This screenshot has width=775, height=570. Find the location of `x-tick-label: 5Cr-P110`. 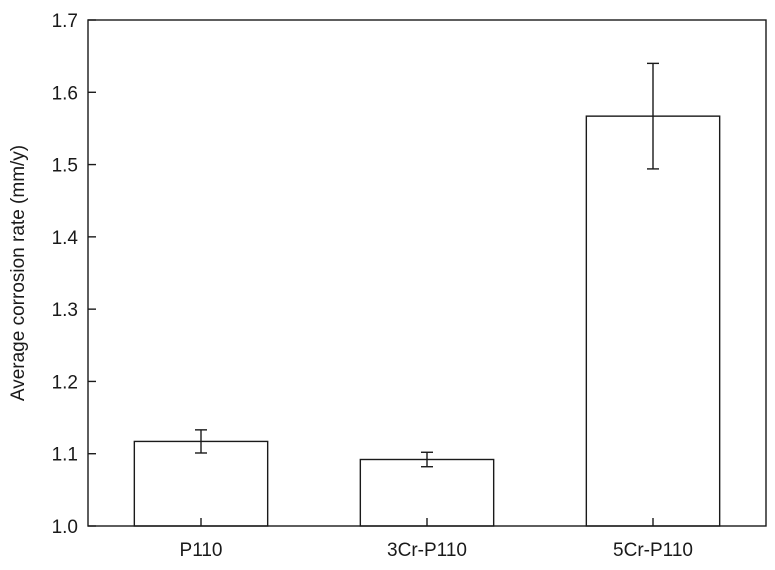

x-tick-label: 5Cr-P110 is located at coordinates (653, 550).